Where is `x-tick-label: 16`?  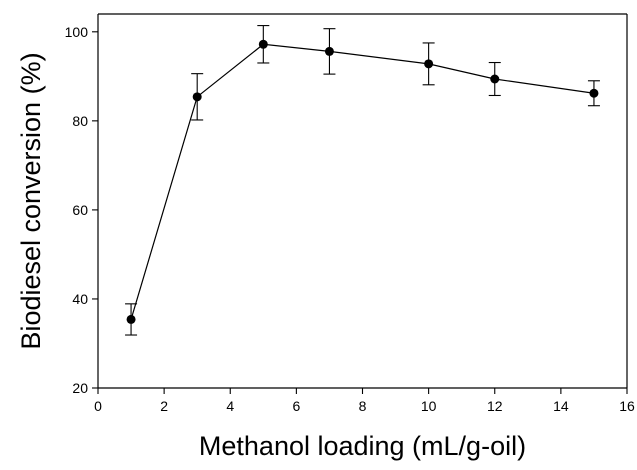
x-tick-label: 16 is located at coordinates (627, 406).